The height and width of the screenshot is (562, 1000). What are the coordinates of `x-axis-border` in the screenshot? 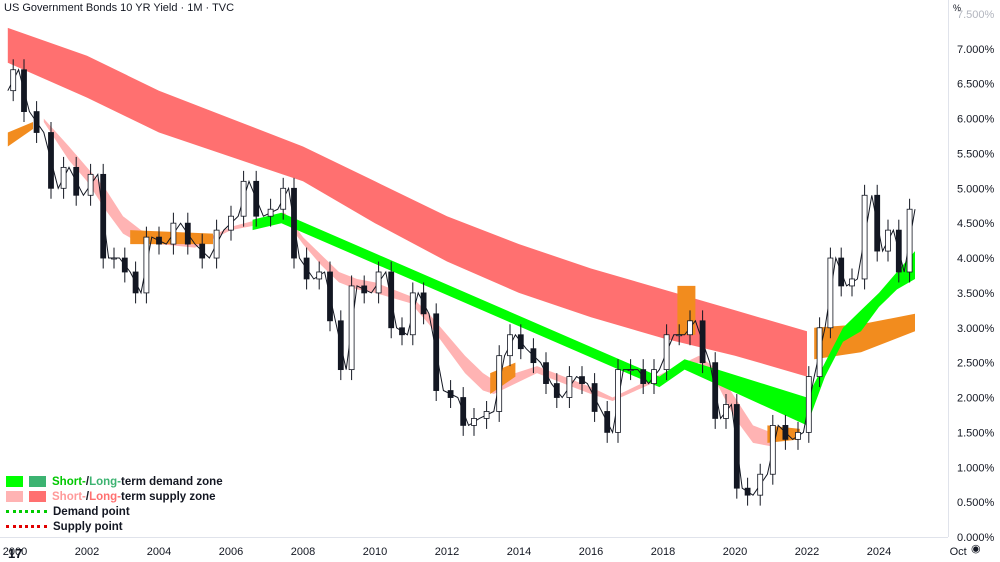 It's located at (474, 537).